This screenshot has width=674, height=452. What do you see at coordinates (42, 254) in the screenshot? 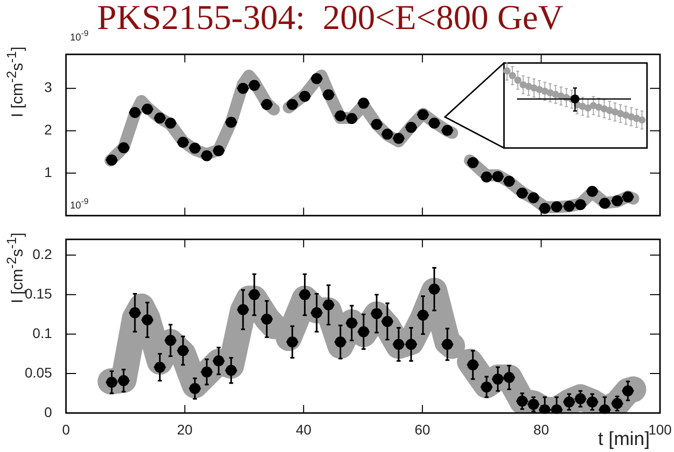
I see `y-tick-label: 0.2` at bounding box center [42, 254].